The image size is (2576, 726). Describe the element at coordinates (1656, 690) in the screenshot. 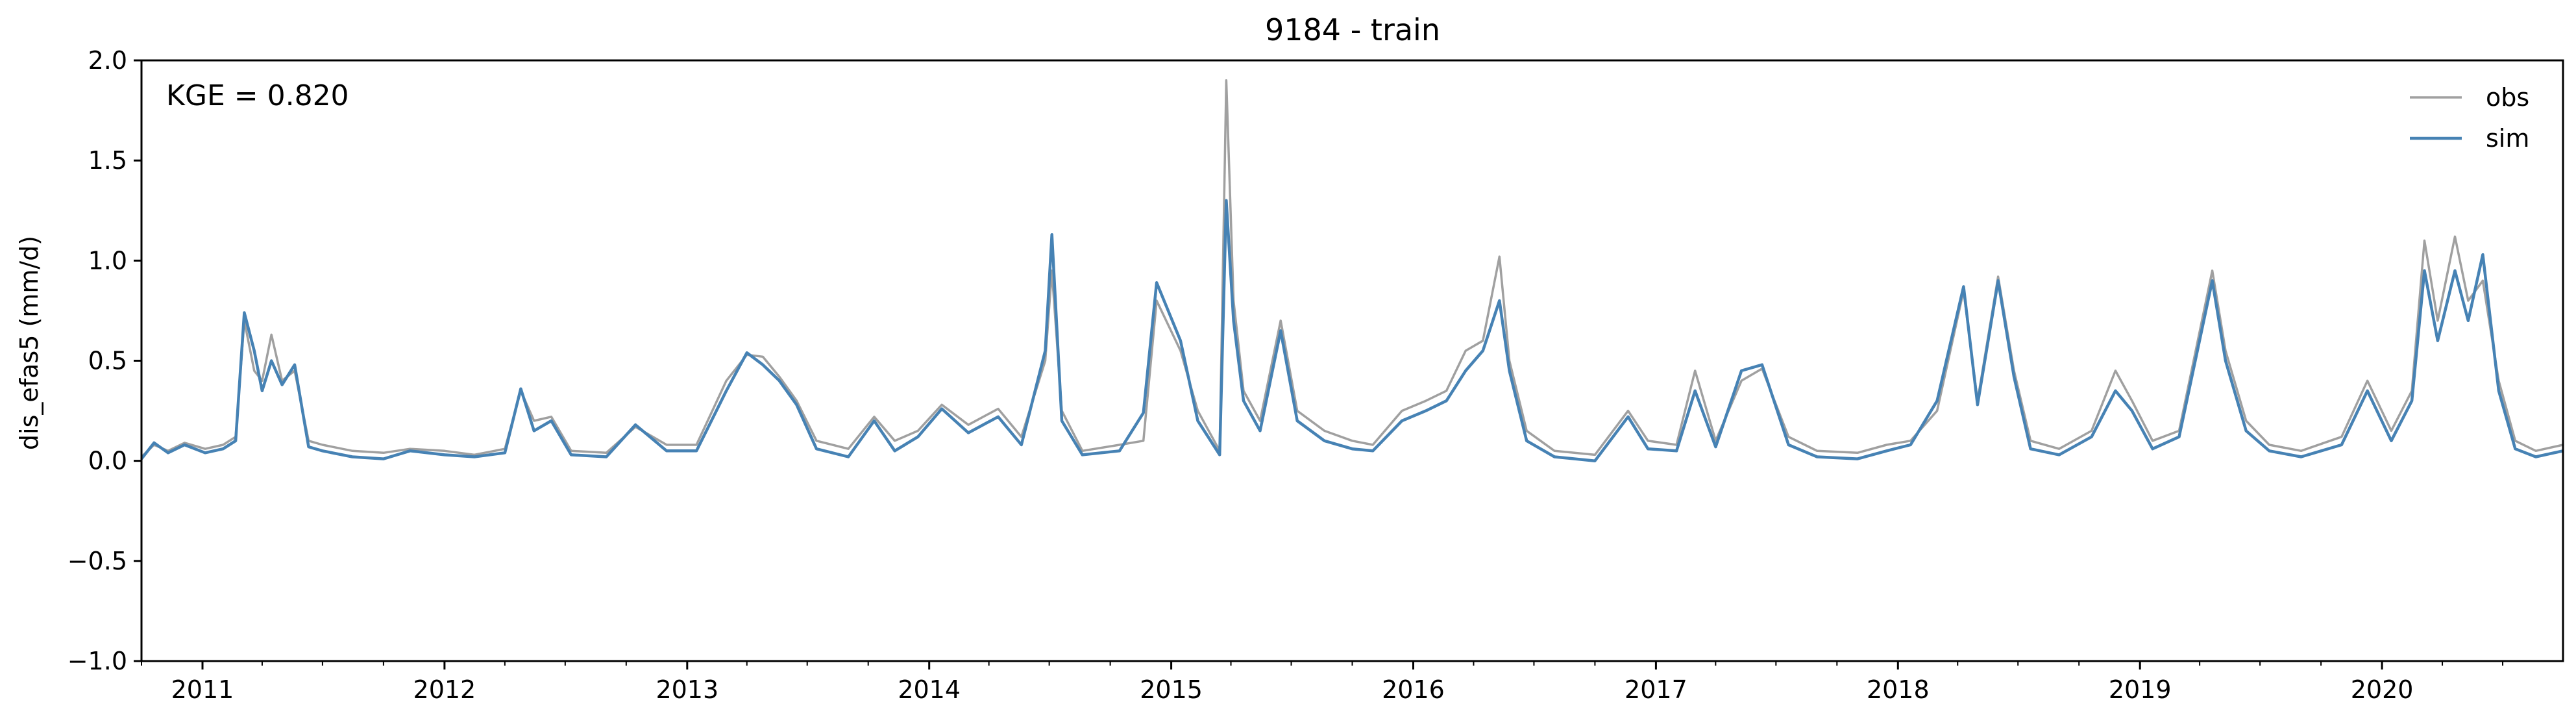

I see `x-tick-label: 2017` at that location.